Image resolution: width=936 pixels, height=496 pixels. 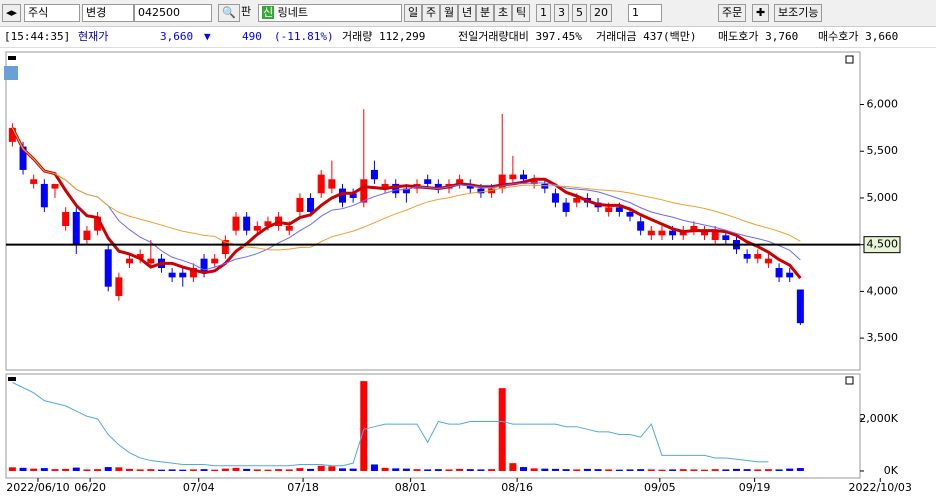 I want to click on code-input: 042500, so click(x=173, y=13).